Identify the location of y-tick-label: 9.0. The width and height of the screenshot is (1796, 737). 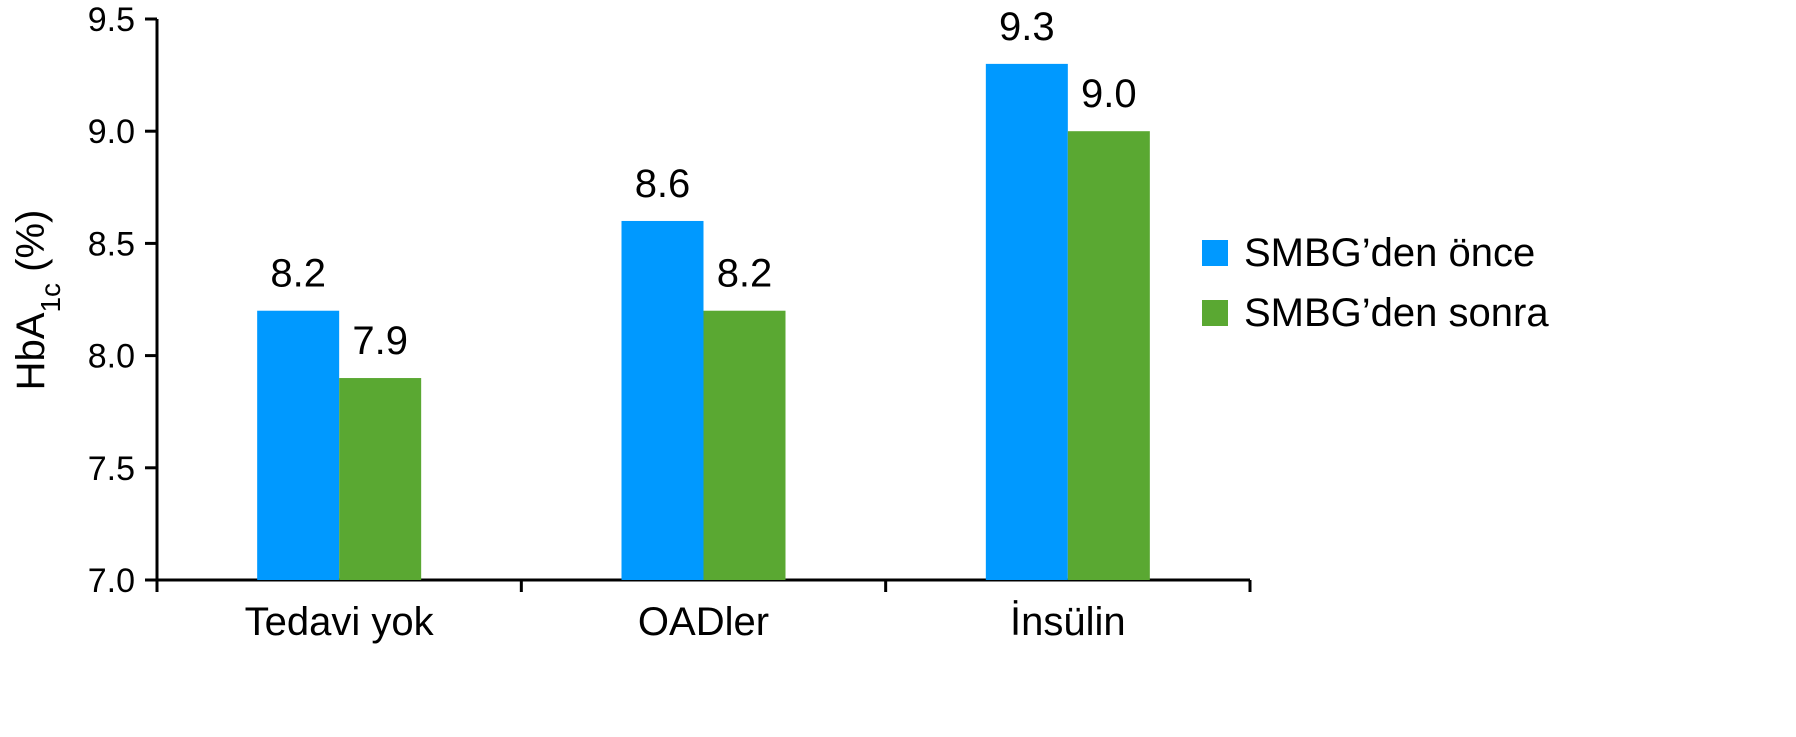
(111, 132).